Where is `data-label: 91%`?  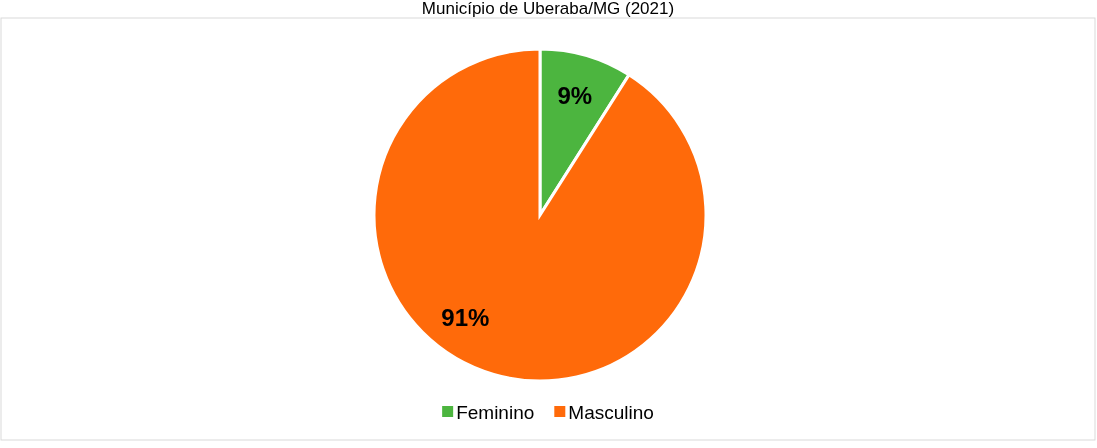
data-label: 91% is located at coordinates (465, 318).